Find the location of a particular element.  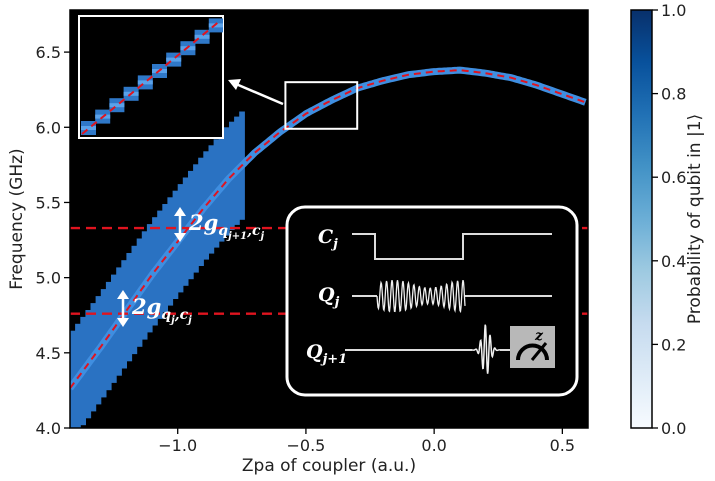

x-tick-label: −1.0 is located at coordinates (177, 445).